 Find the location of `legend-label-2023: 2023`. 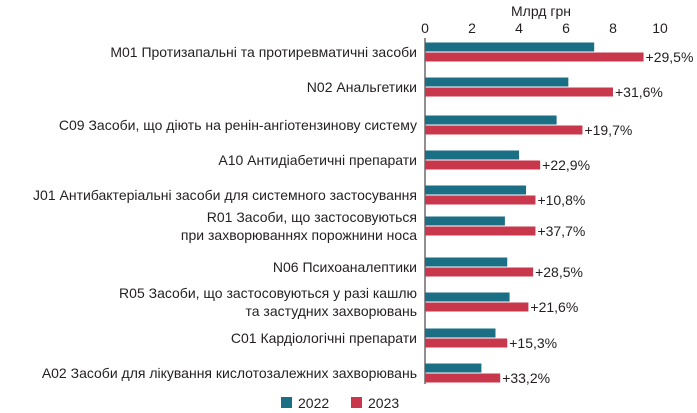

legend-label-2023: 2023 is located at coordinates (383, 403).